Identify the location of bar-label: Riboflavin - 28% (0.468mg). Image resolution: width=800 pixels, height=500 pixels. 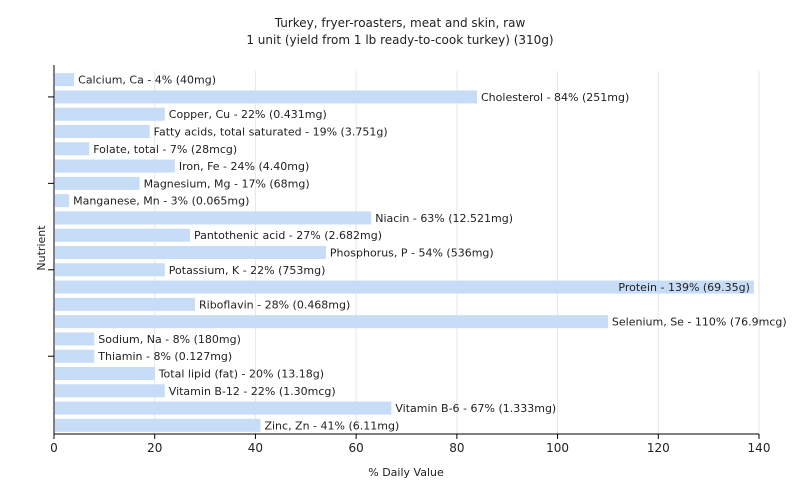
(274, 304).